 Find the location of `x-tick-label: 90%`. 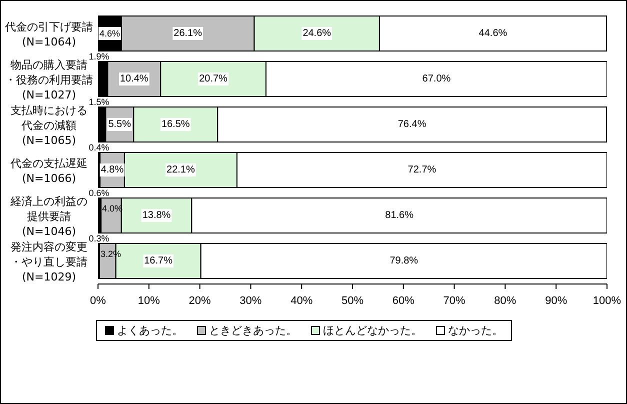

x-tick-label: 90% is located at coordinates (556, 300).